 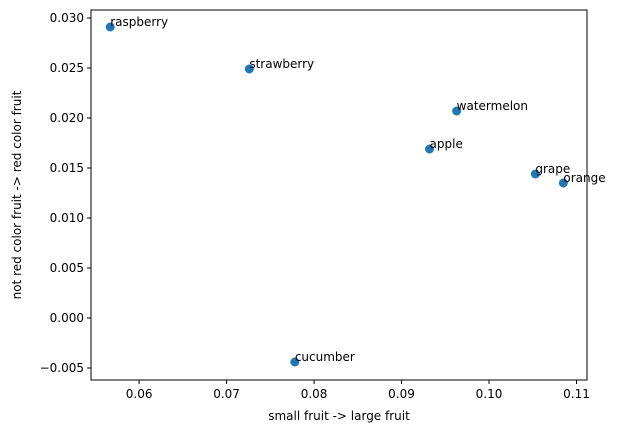 What do you see at coordinates (358, 390) in the screenshot?
I see `x-axis-ticks: 0.06 0.07 0.08 0.09 0.10 0.11` at bounding box center [358, 390].